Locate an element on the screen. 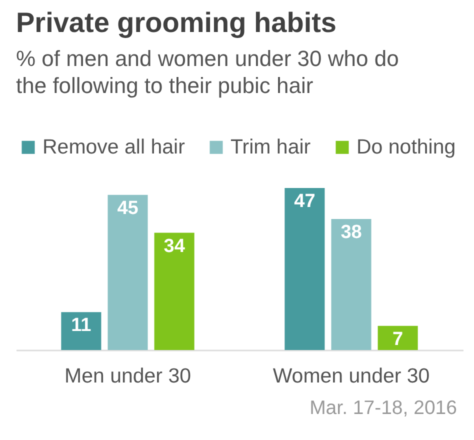 The image size is (474, 440). data-label: 7 is located at coordinates (398, 339).